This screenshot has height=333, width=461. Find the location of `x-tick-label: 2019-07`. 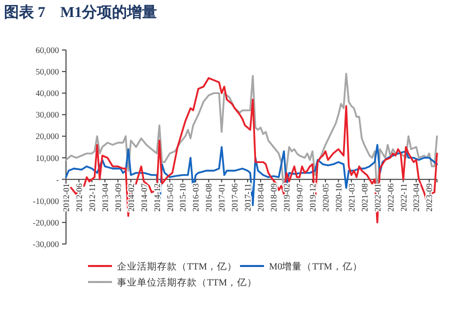

x-tick-label: 2019-07 is located at coordinates (299, 197).